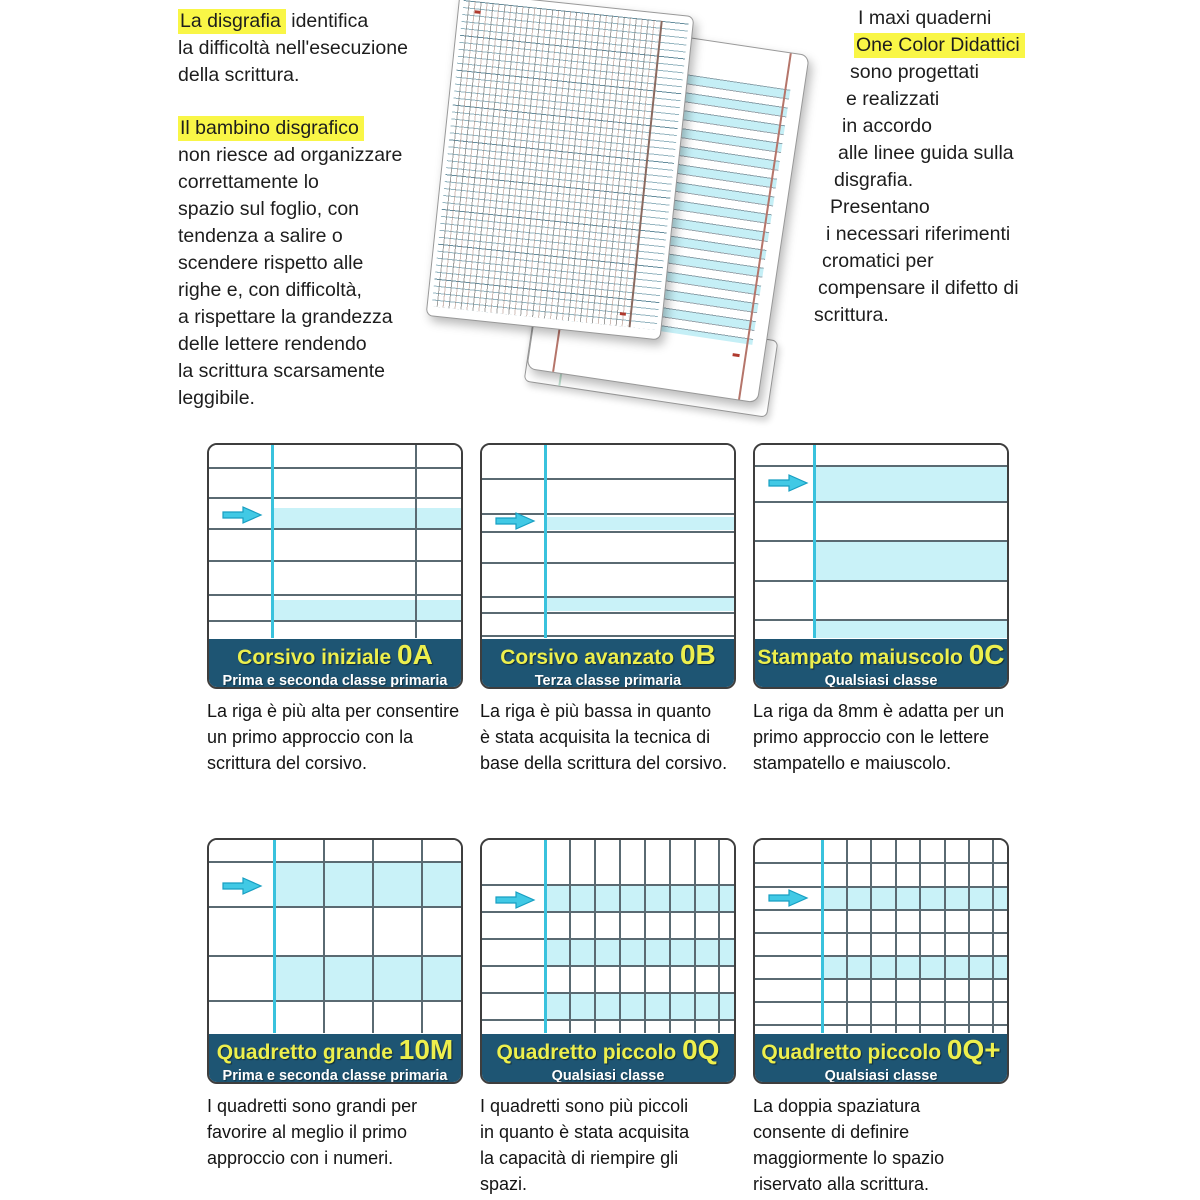 This screenshot has width=1200, height=1200. I want to click on text-segment: alle linee guida sulla, so click(926, 153).